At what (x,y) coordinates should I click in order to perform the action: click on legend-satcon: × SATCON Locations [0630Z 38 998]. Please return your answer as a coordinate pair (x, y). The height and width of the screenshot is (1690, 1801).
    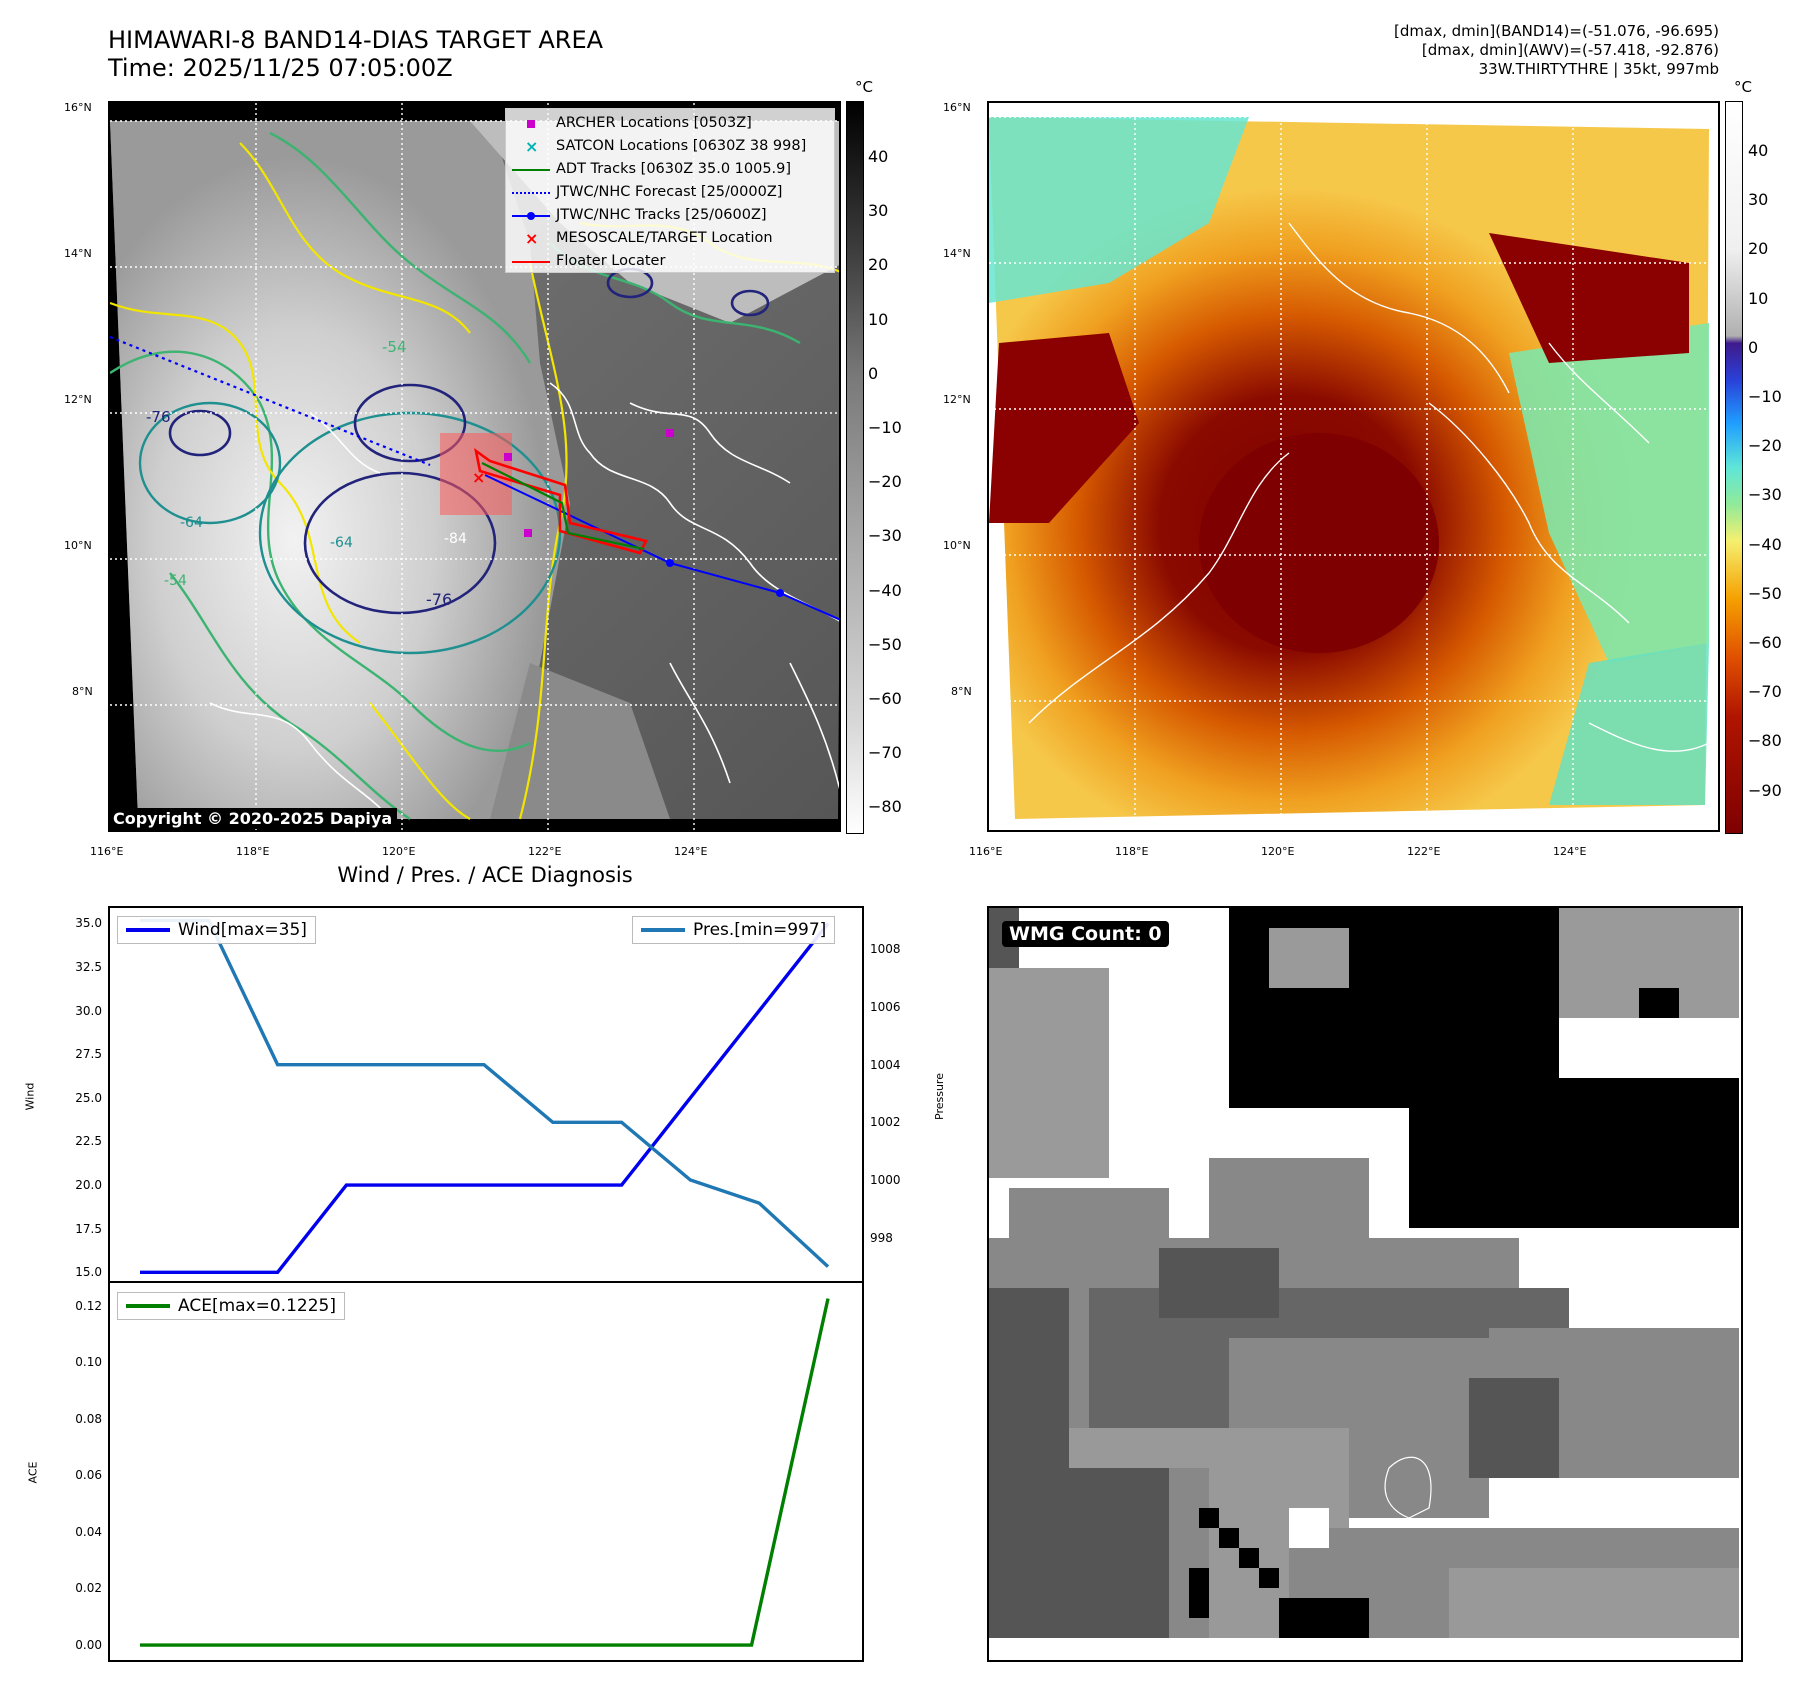
    Looking at the image, I should click on (670, 146).